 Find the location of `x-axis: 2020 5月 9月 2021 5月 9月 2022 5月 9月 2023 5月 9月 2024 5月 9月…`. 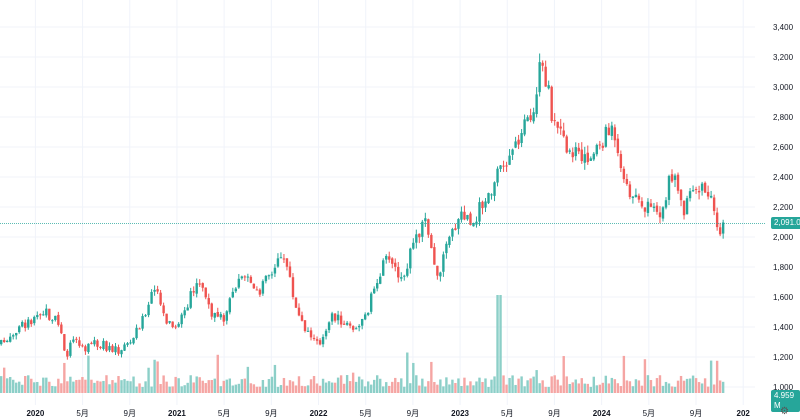

x-axis: 2020 5月 9月 2021 5月 9月 2022 5月 9月 2023 5月 9月 2024 5月 9月… is located at coordinates (388, 413).